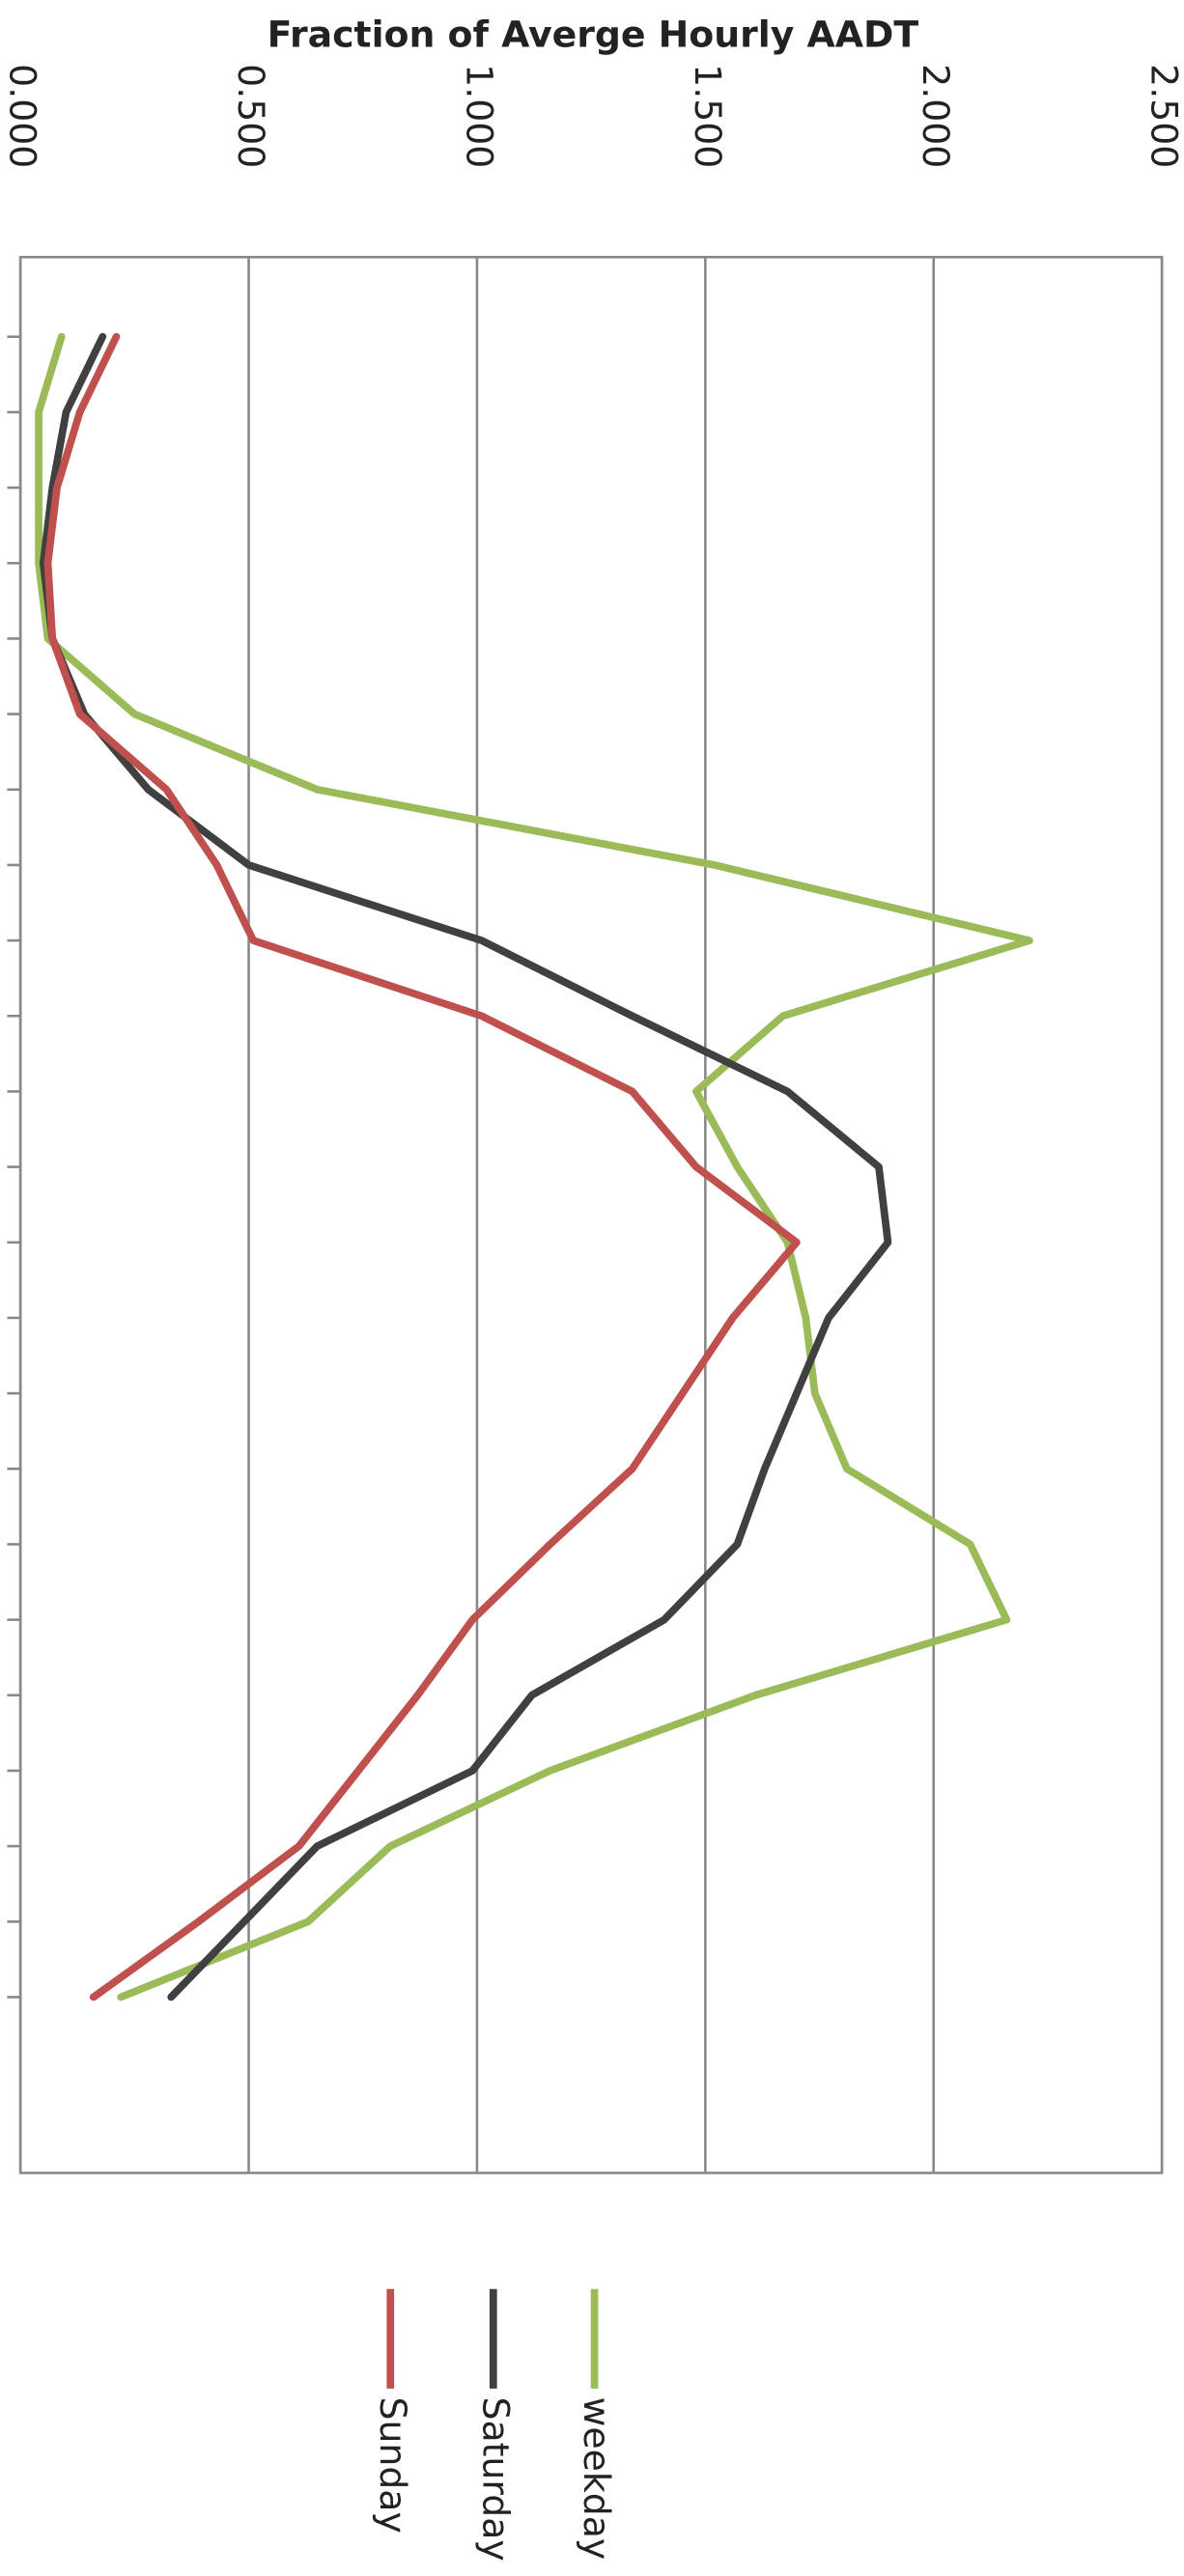 The width and height of the screenshot is (1184, 2576). I want to click on x-tick-label: 2.000, so click(936, 116).